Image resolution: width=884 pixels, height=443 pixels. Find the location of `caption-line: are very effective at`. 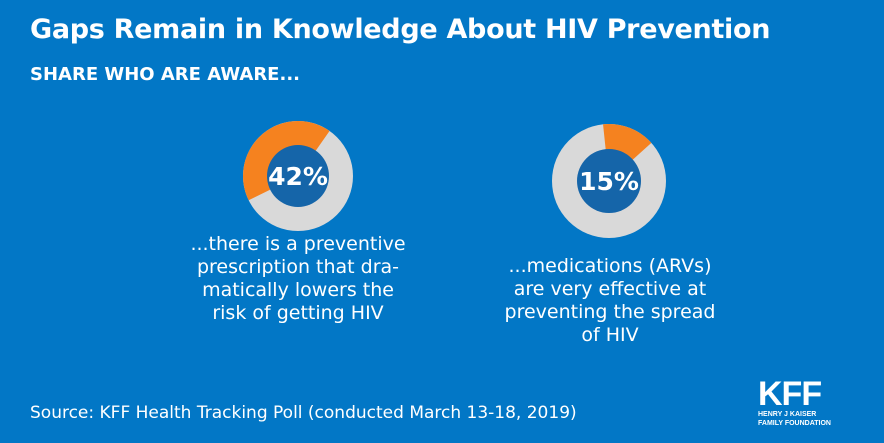

caption-line: are very effective at is located at coordinates (610, 289).